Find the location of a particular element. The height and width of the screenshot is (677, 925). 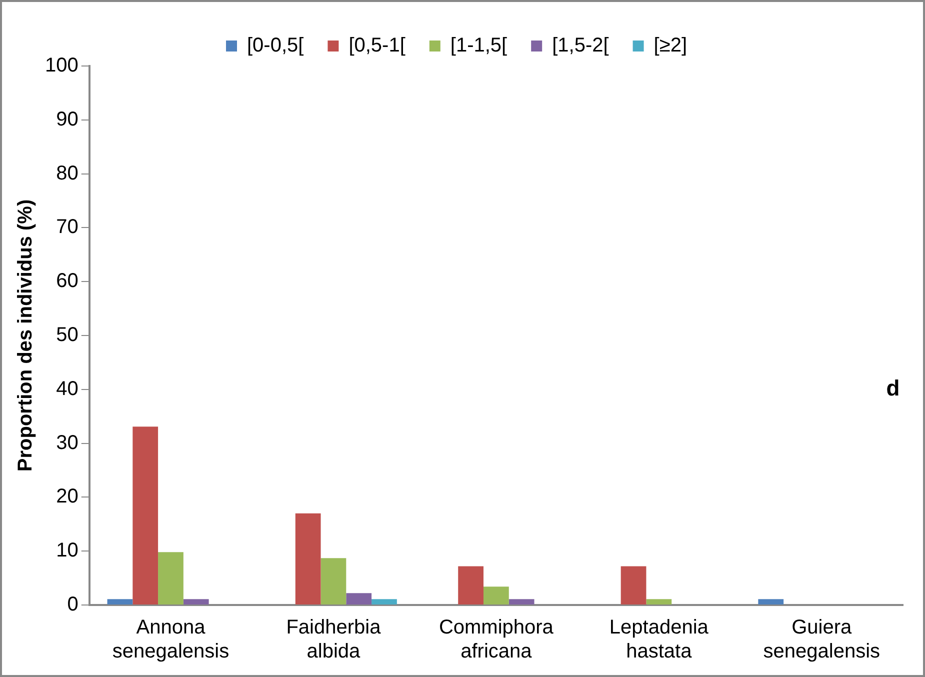

y-tick-label: 10 is located at coordinates (67, 551).